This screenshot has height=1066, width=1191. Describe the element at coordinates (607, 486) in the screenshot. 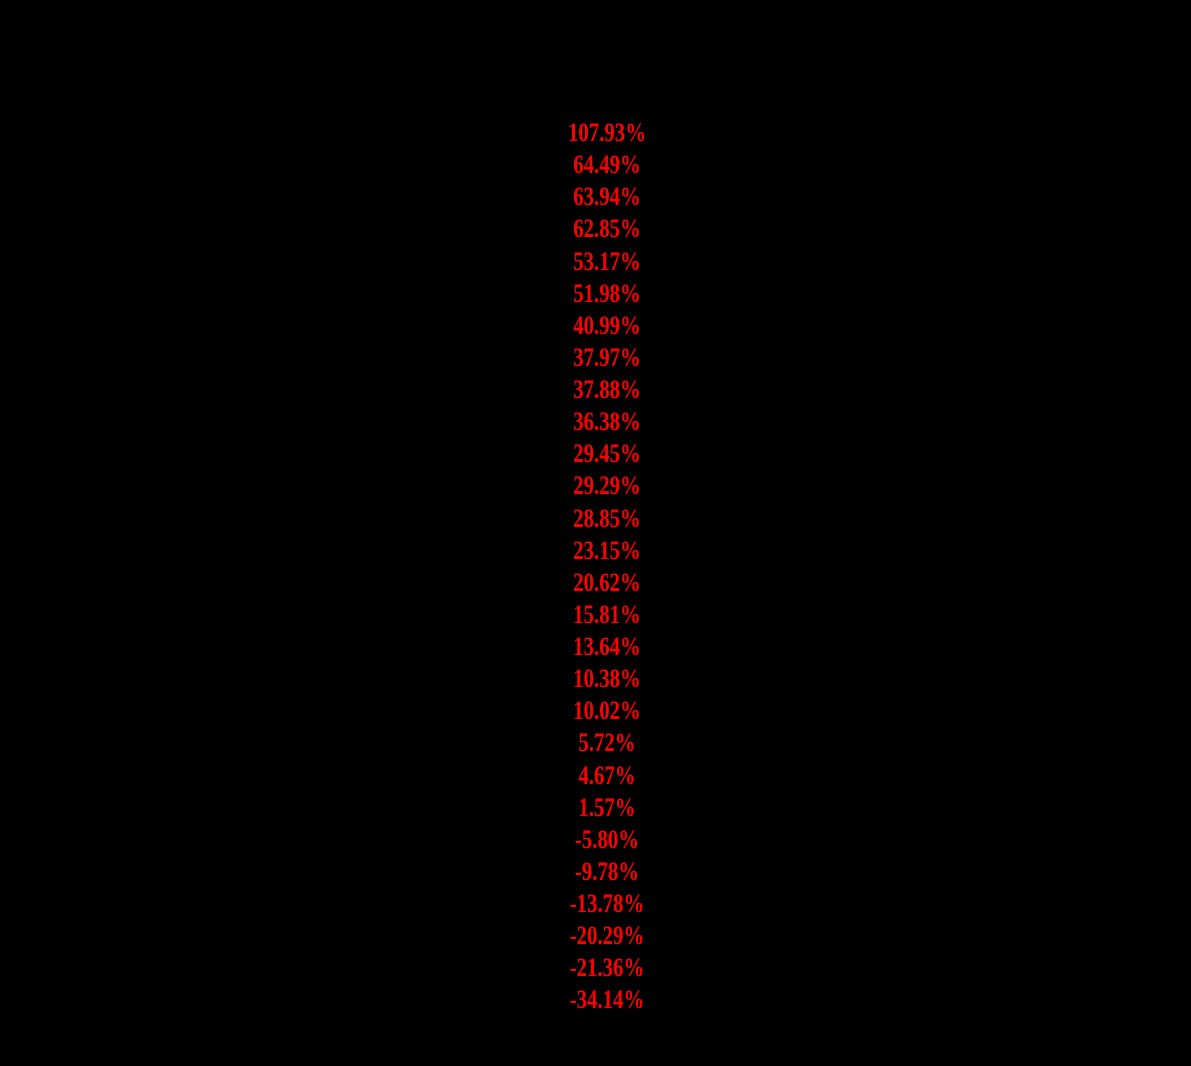

I see `pct-change-value: 29.29%` at that location.